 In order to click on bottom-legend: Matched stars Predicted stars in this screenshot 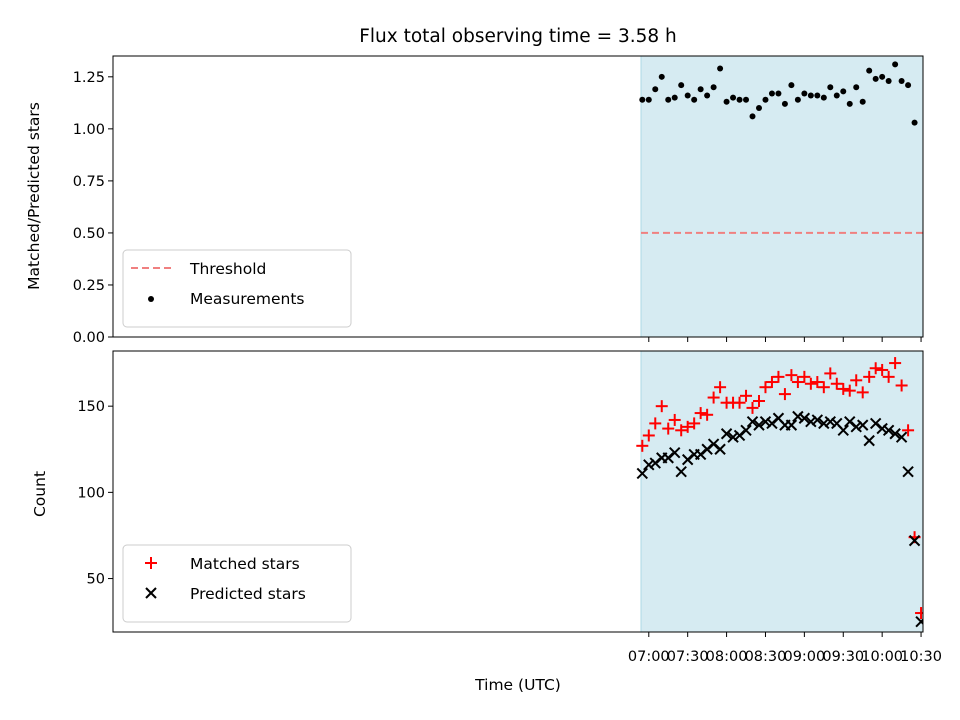, I will do `click(237, 583)`.